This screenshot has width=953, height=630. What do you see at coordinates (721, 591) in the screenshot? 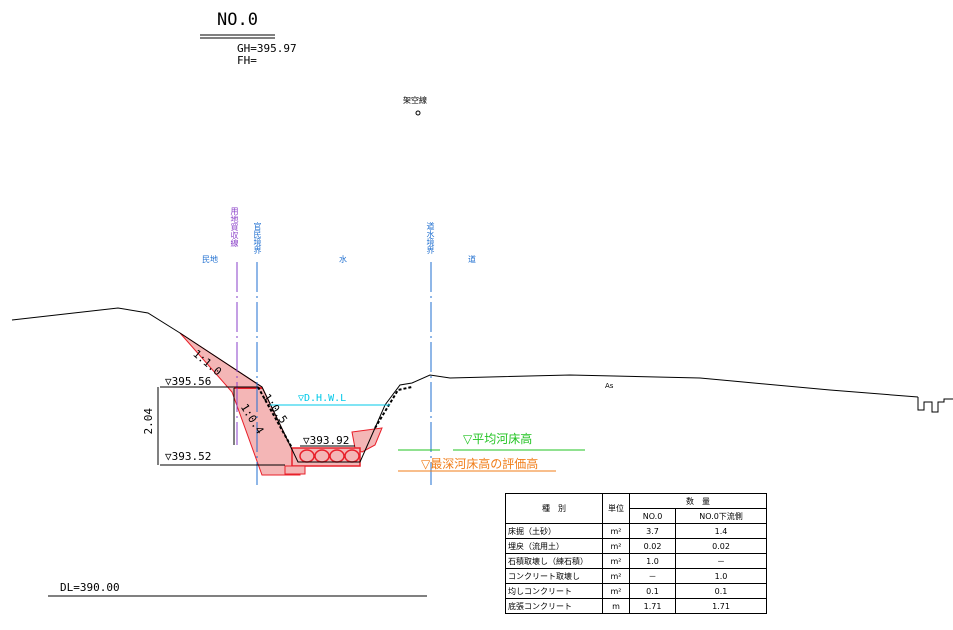
I see `row-b: 0.1` at bounding box center [721, 591].